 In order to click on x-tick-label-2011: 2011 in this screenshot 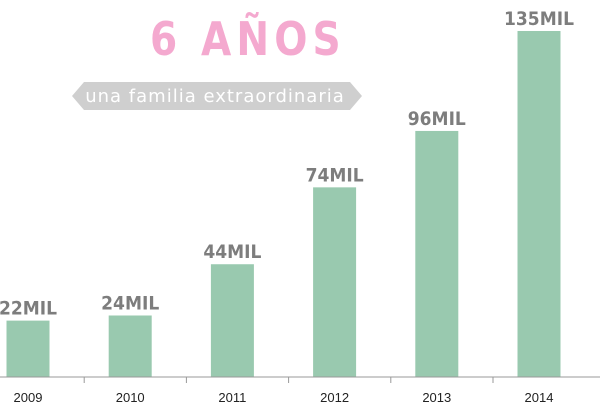, I will do `click(232, 397)`.